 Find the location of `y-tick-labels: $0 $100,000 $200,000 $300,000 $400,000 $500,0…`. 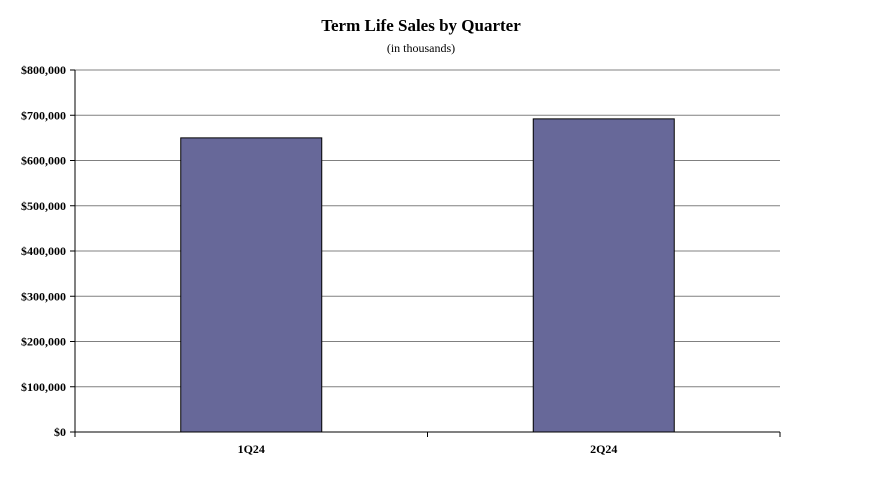

y-tick-labels: $0 $100,000 $200,000 $300,000 $400,000 $500,0… is located at coordinates (43, 251).